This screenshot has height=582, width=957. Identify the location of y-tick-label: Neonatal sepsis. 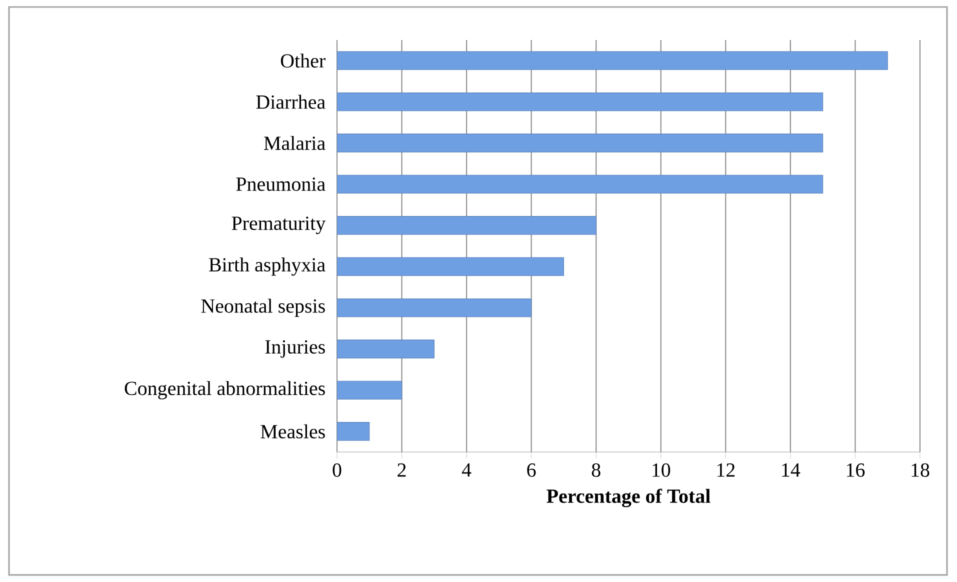
(263, 307).